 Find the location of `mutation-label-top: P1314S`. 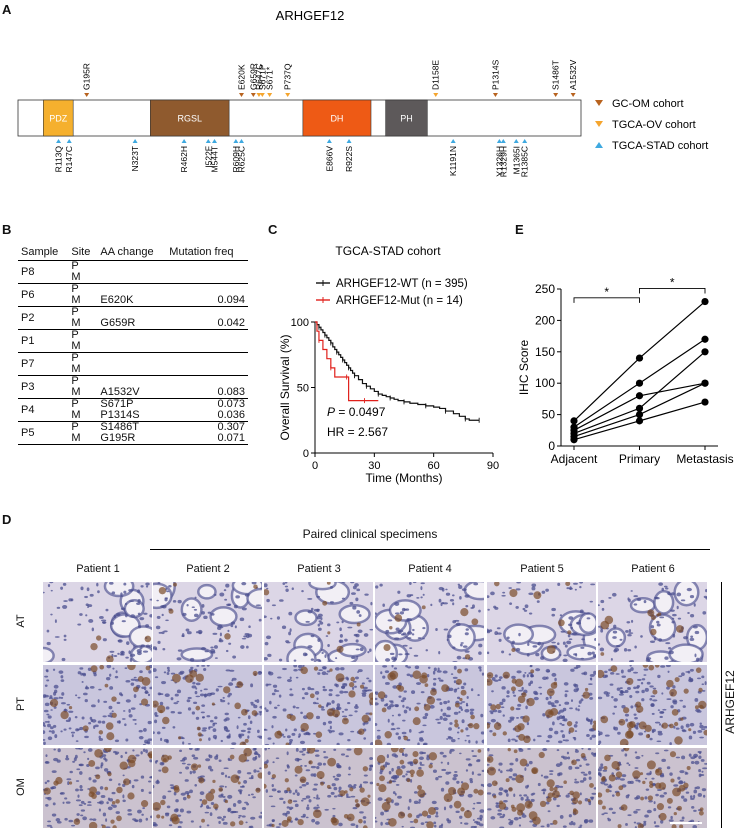

mutation-label-top: P1314S is located at coordinates (495, 74).